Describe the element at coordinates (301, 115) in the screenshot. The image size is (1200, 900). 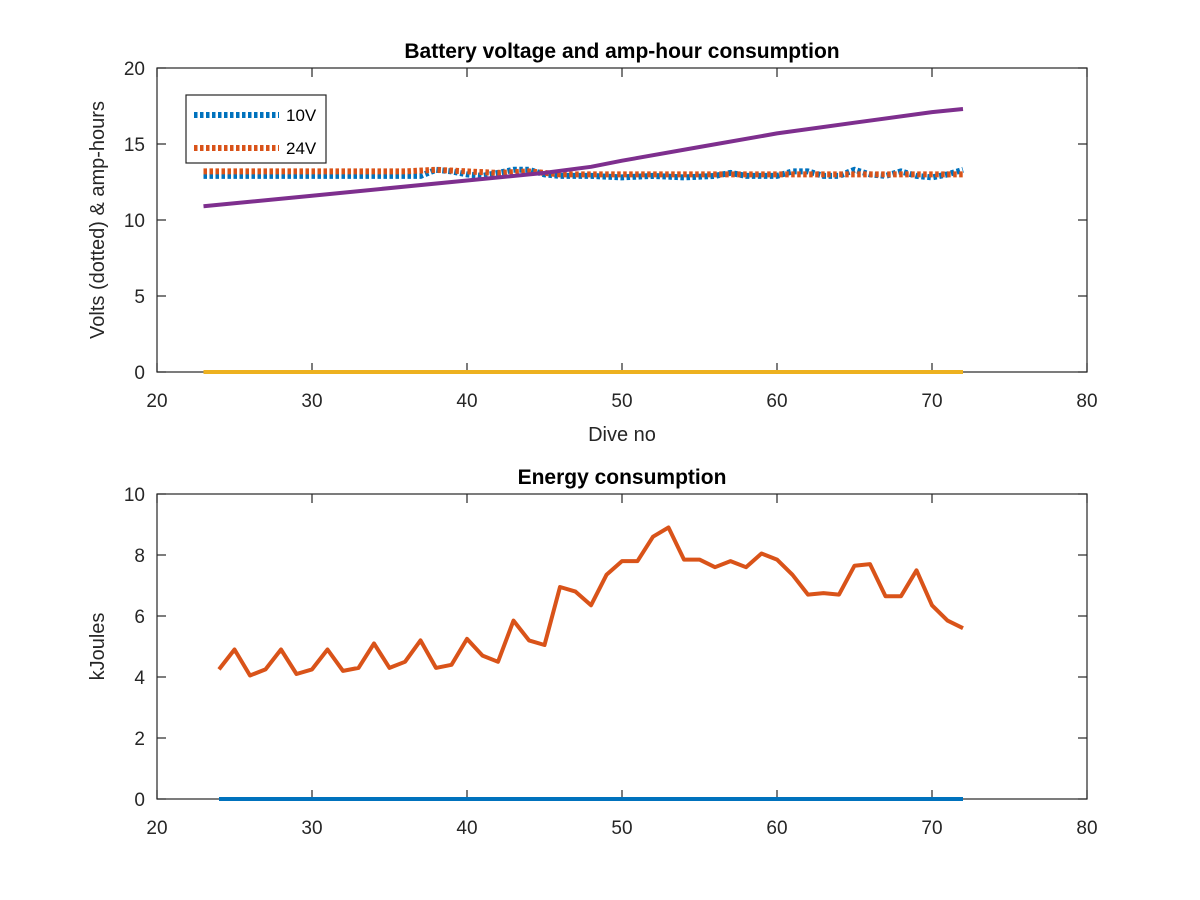
I see `legend-label: 10V` at that location.